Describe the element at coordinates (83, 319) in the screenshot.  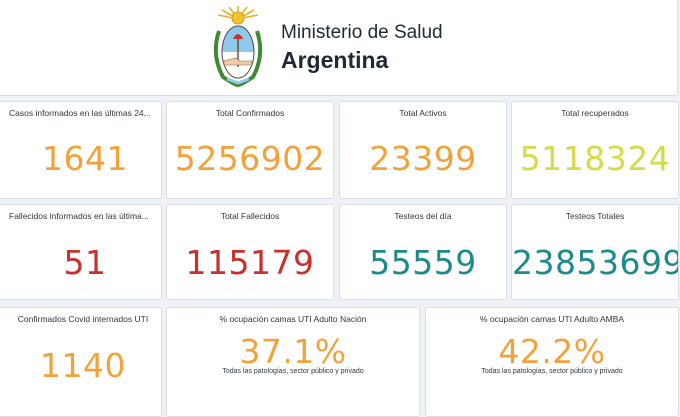
I see `card-label: Confirmados Covid internados UTI` at that location.